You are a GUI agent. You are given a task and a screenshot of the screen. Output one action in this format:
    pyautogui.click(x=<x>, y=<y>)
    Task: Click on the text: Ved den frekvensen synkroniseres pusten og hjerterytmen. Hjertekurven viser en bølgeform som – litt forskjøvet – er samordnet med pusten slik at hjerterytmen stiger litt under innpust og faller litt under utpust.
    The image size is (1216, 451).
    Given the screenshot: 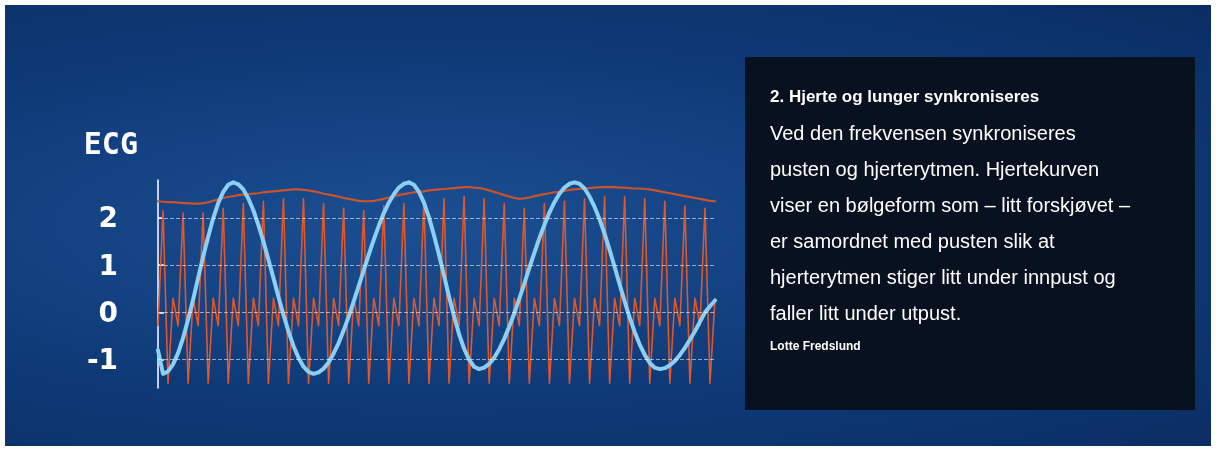 What is the action you would take?
    pyautogui.click(x=951, y=223)
    